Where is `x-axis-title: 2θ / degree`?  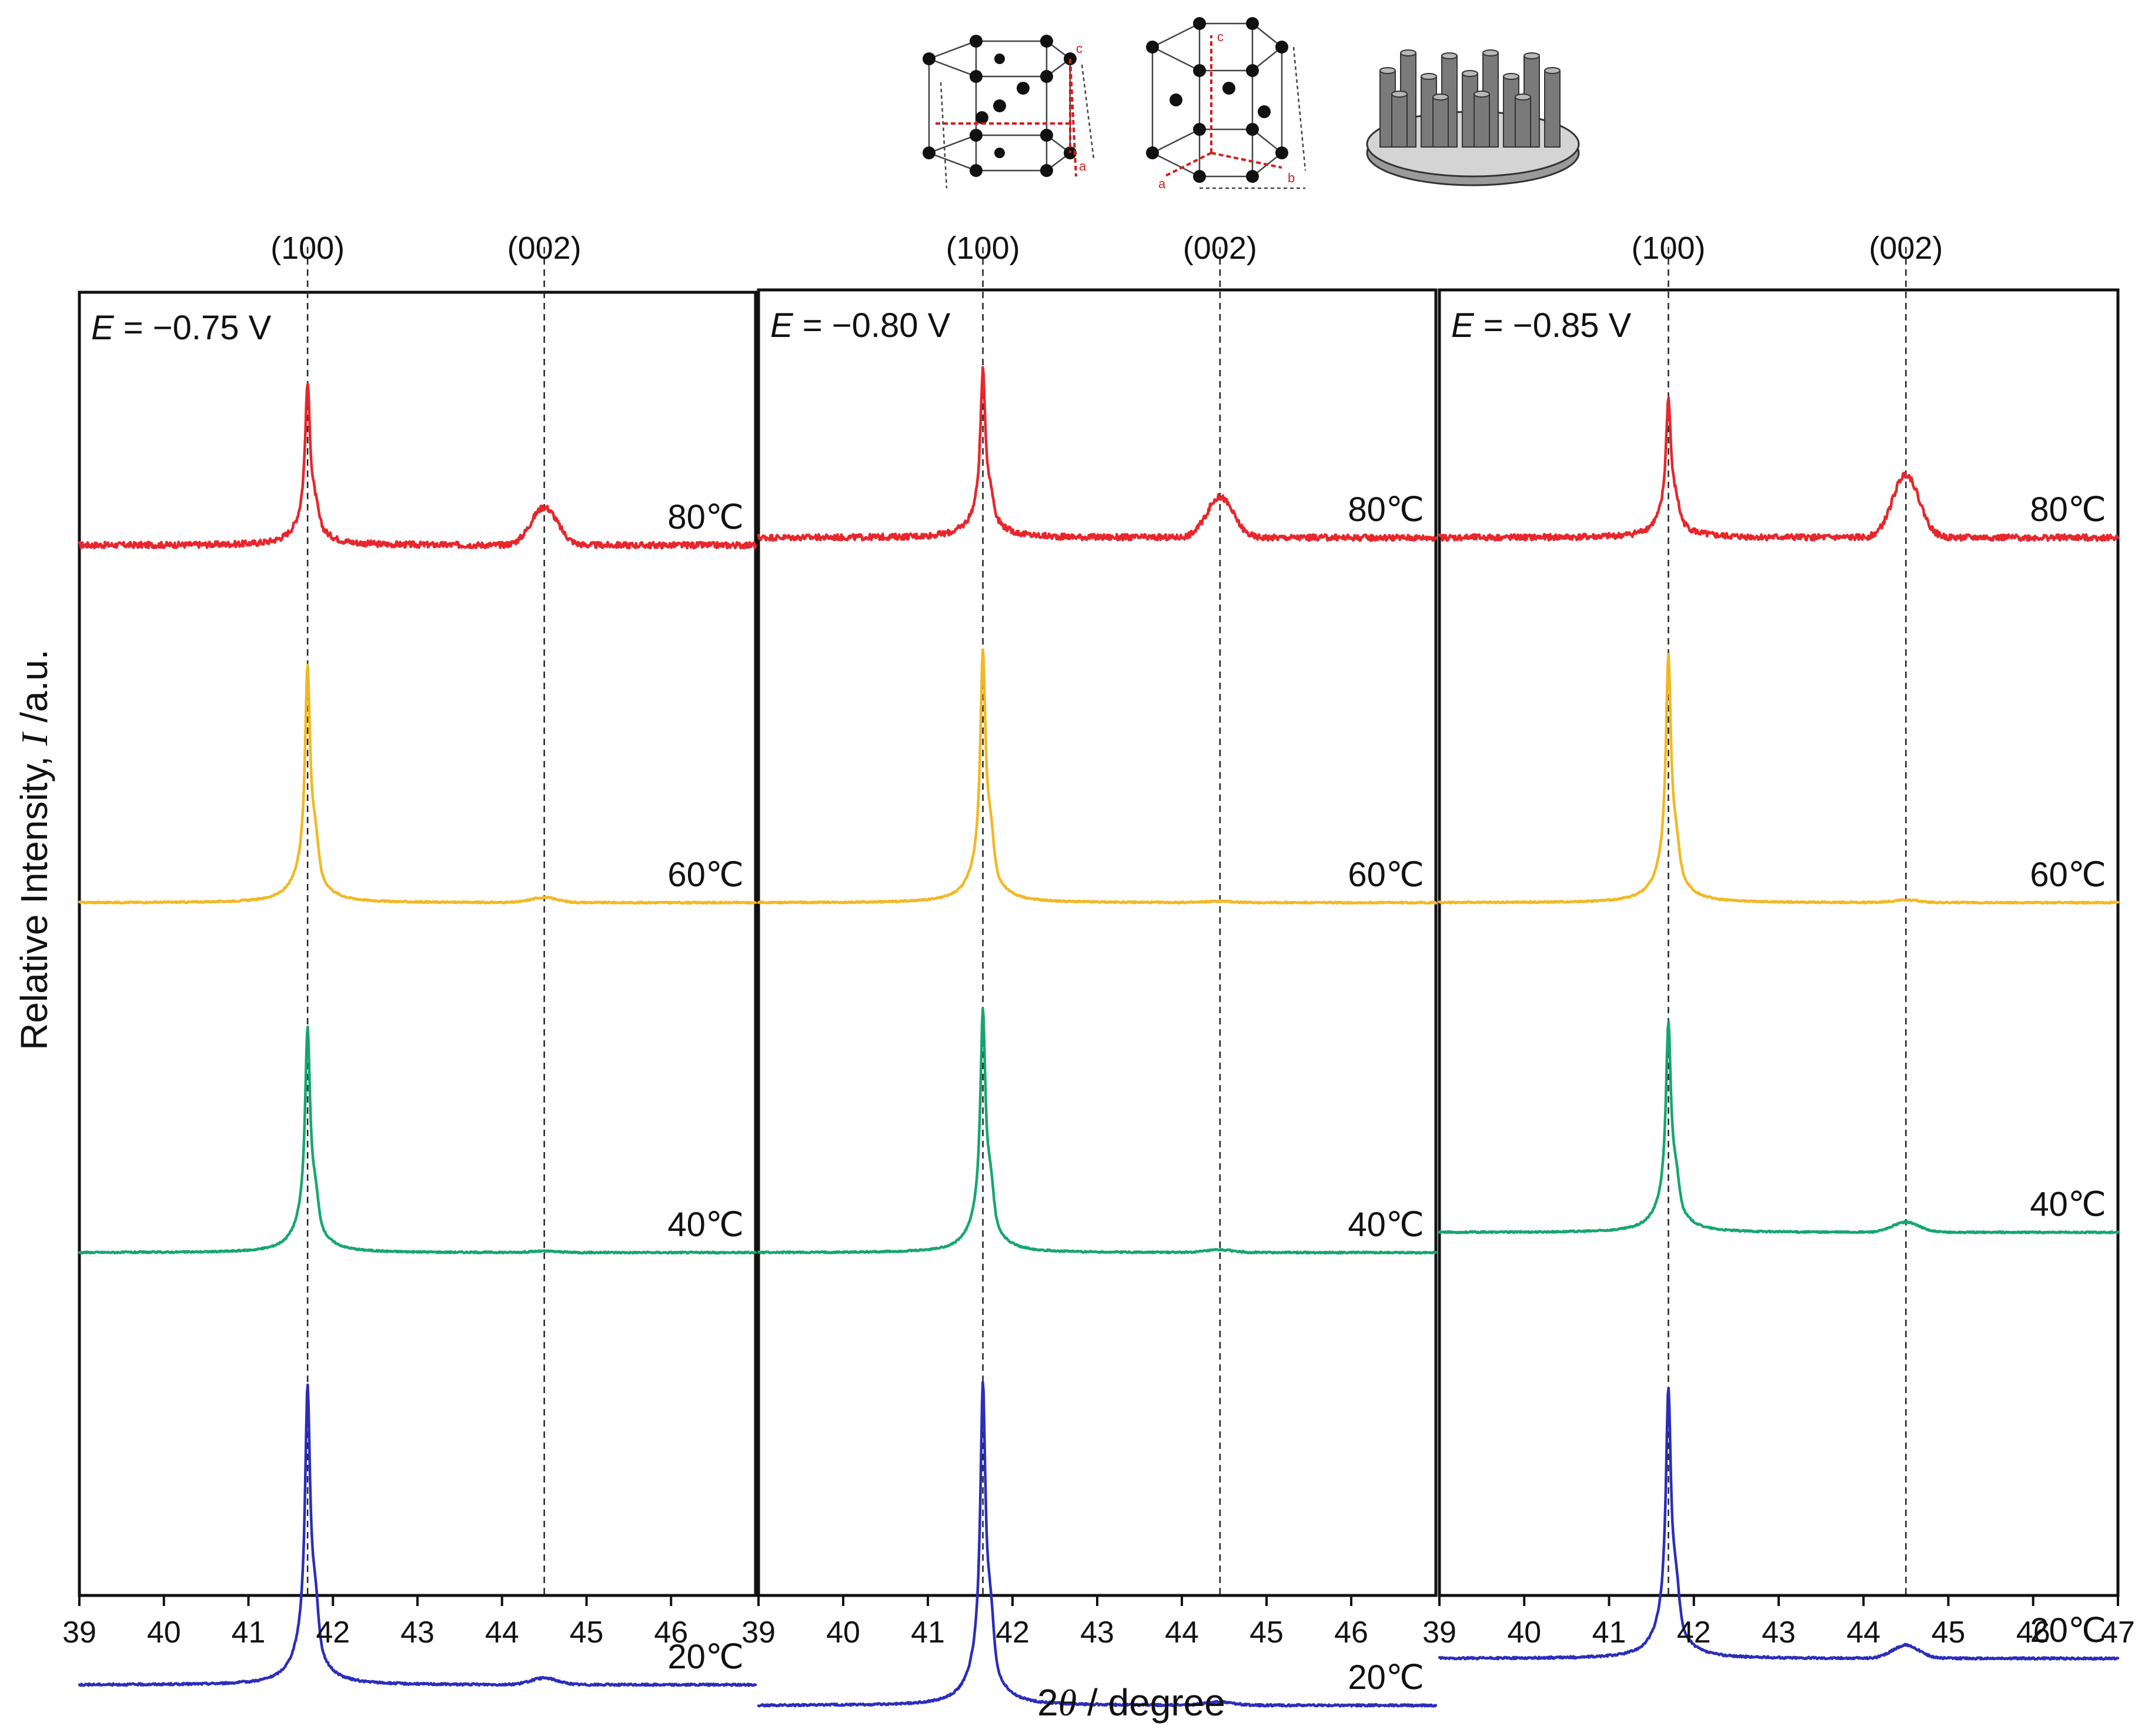 x-axis-title: 2θ / degree is located at coordinates (1131, 1702).